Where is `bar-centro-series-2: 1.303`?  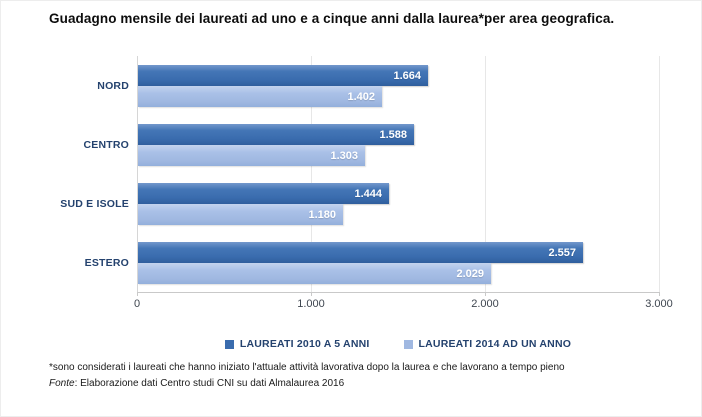
bar-centro-series-2: 1.303 is located at coordinates (251, 155).